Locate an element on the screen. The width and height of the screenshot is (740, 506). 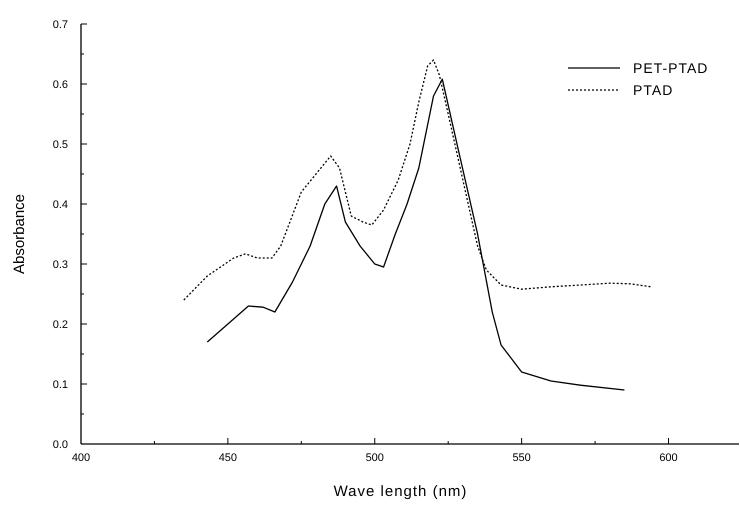
x-tick-label: 500 is located at coordinates (375, 458).